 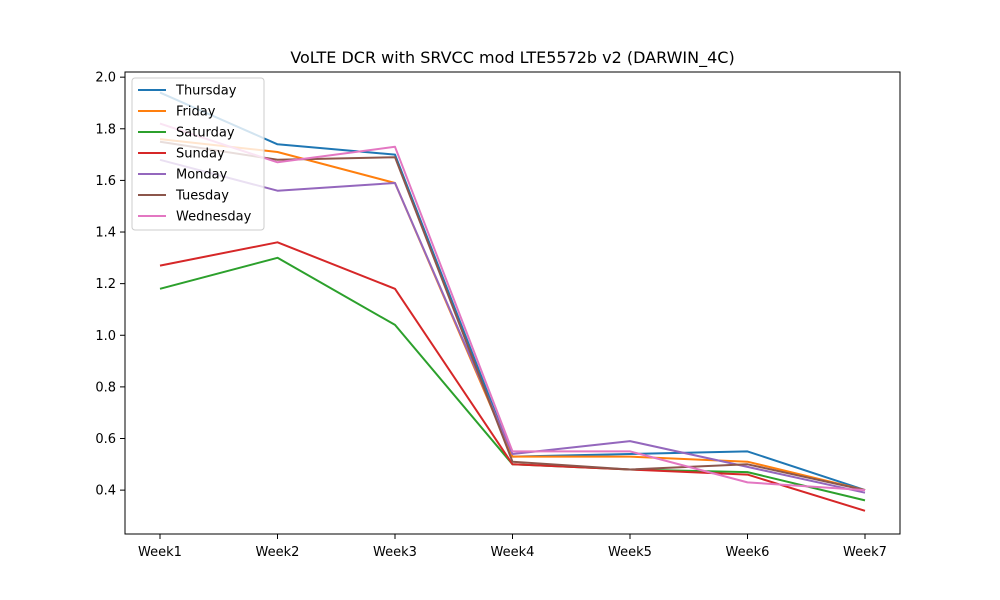 What do you see at coordinates (865, 552) in the screenshot?
I see `x-tick-label: Week7` at bounding box center [865, 552].